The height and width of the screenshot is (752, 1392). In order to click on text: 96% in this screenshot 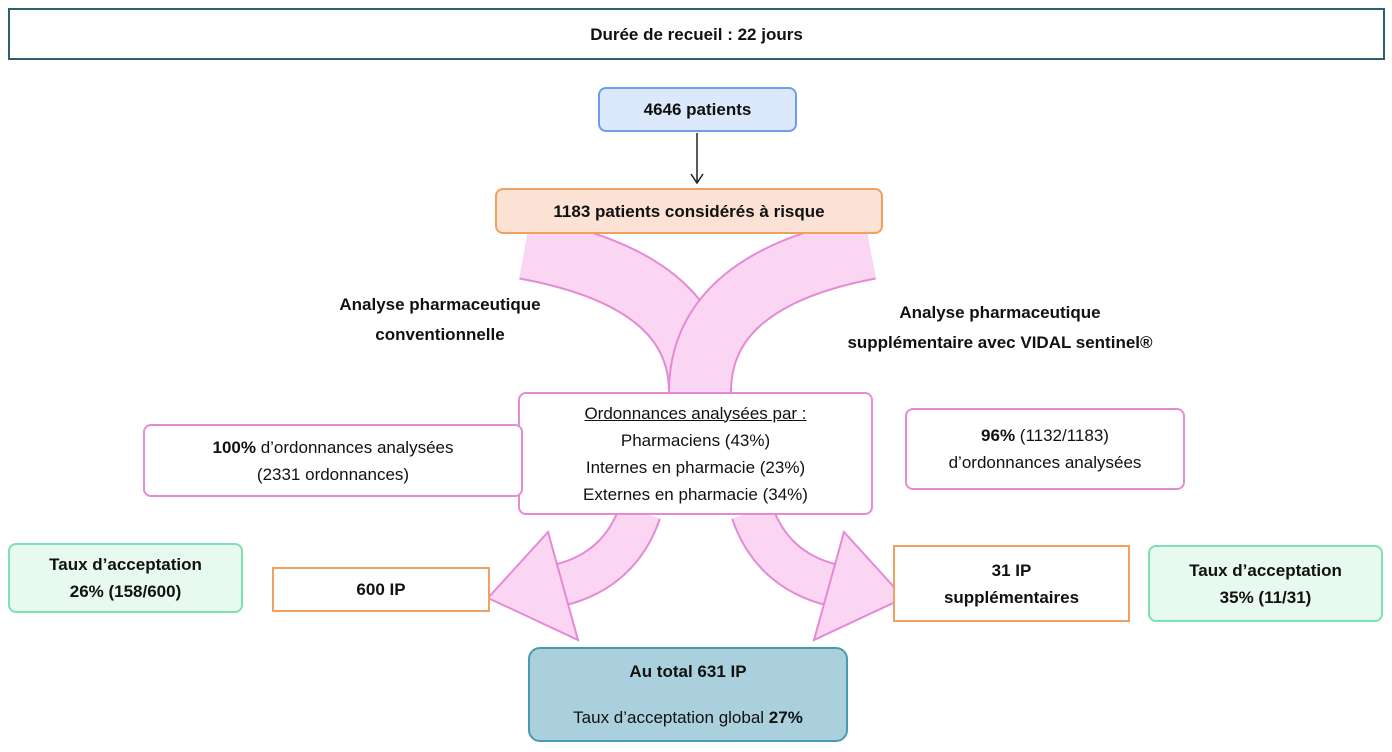, I will do `click(998, 435)`.